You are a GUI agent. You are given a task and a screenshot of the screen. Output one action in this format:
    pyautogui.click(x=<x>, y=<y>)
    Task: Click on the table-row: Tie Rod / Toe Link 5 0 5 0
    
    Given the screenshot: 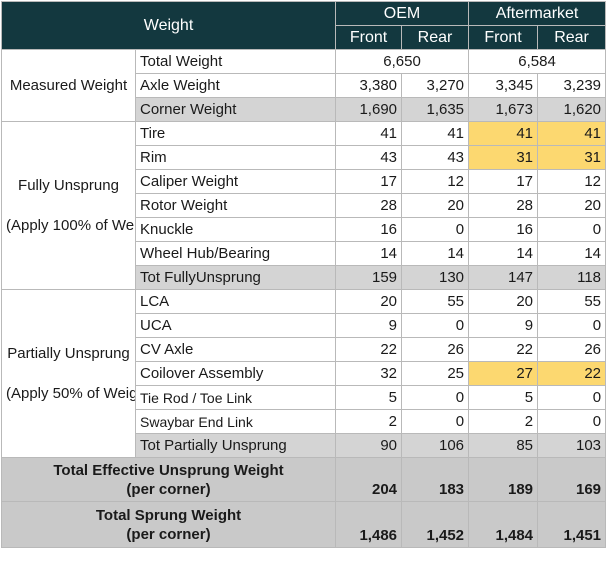 What is the action you would take?
    pyautogui.click(x=304, y=397)
    